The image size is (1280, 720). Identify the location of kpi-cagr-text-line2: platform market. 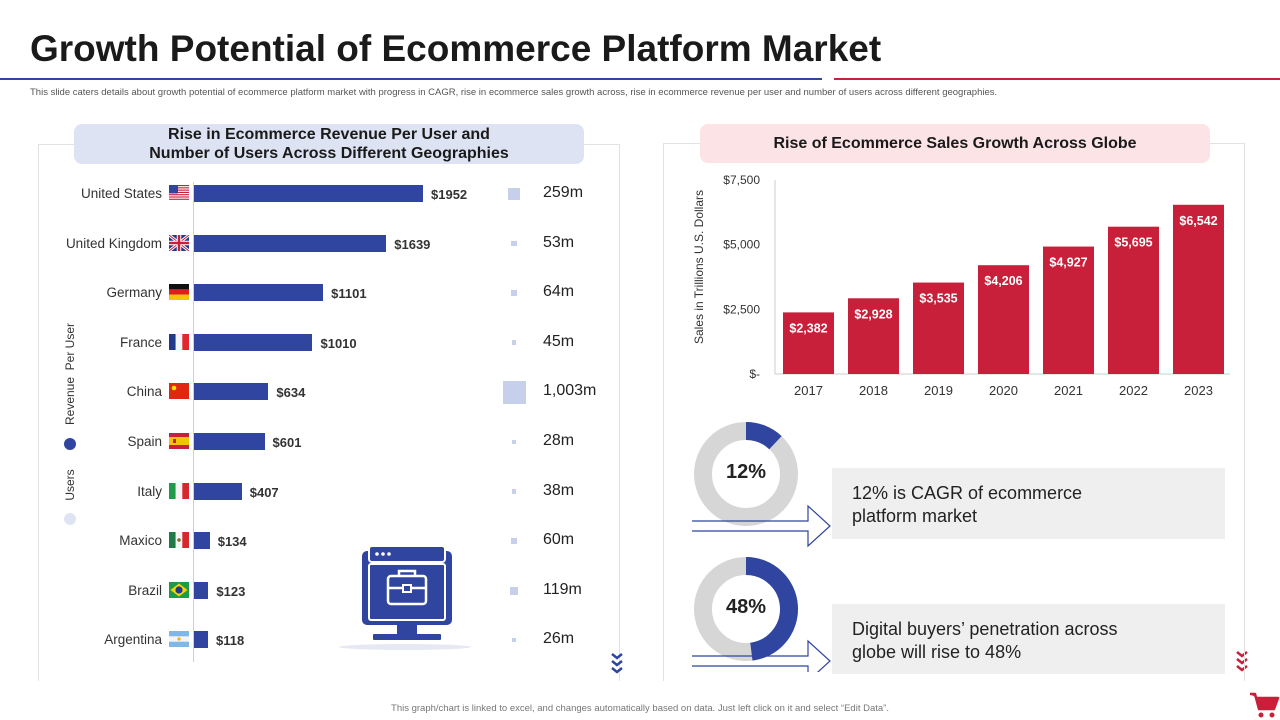
(915, 516).